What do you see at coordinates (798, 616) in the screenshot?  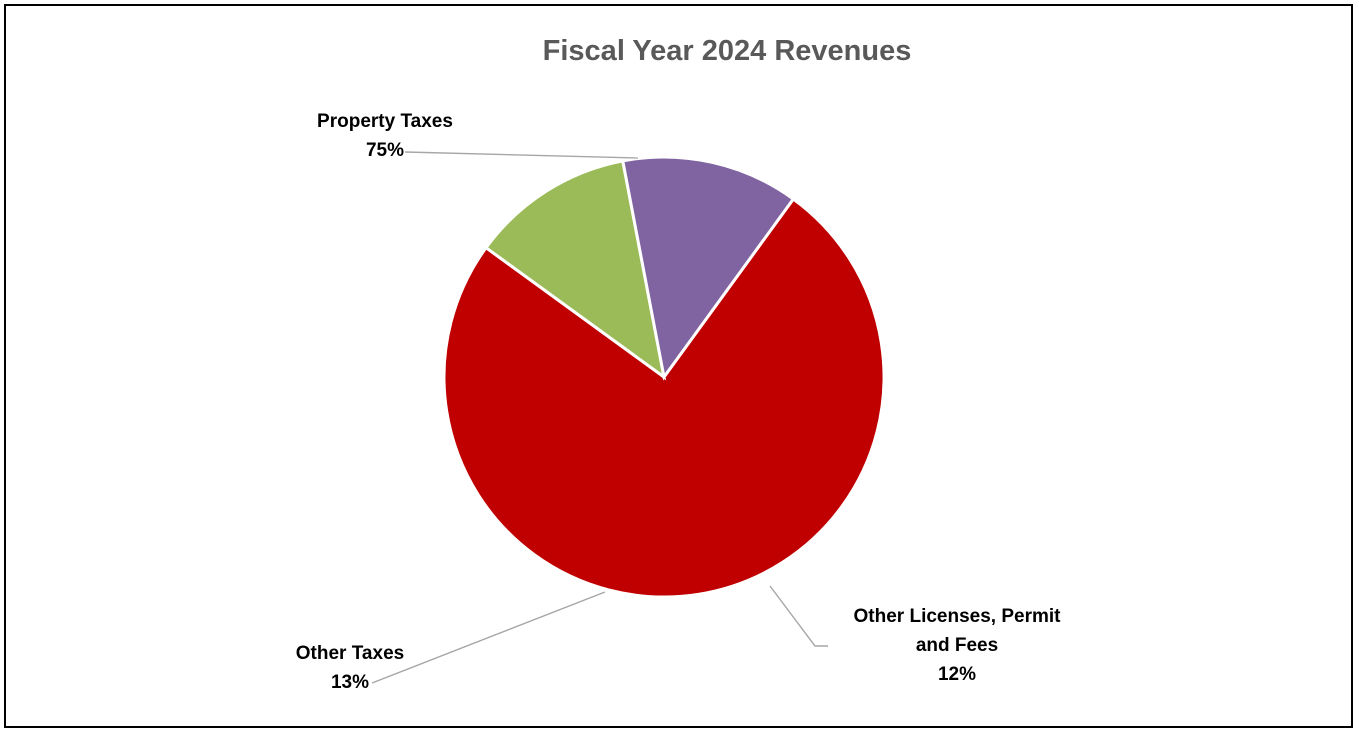 I see `leader-line-other-licenses-permit-and-fees` at bounding box center [798, 616].